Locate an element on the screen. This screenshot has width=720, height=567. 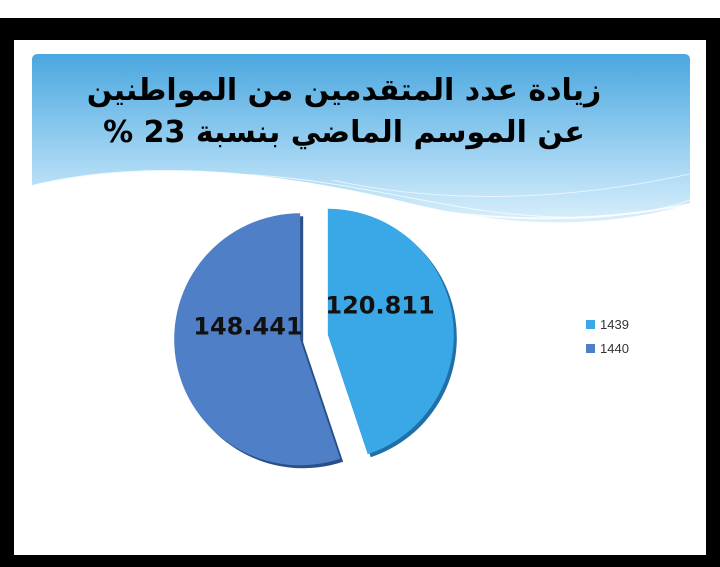
title-line-2: عن الموسم الماضي بنسبة 23 % is located at coordinates (344, 132).